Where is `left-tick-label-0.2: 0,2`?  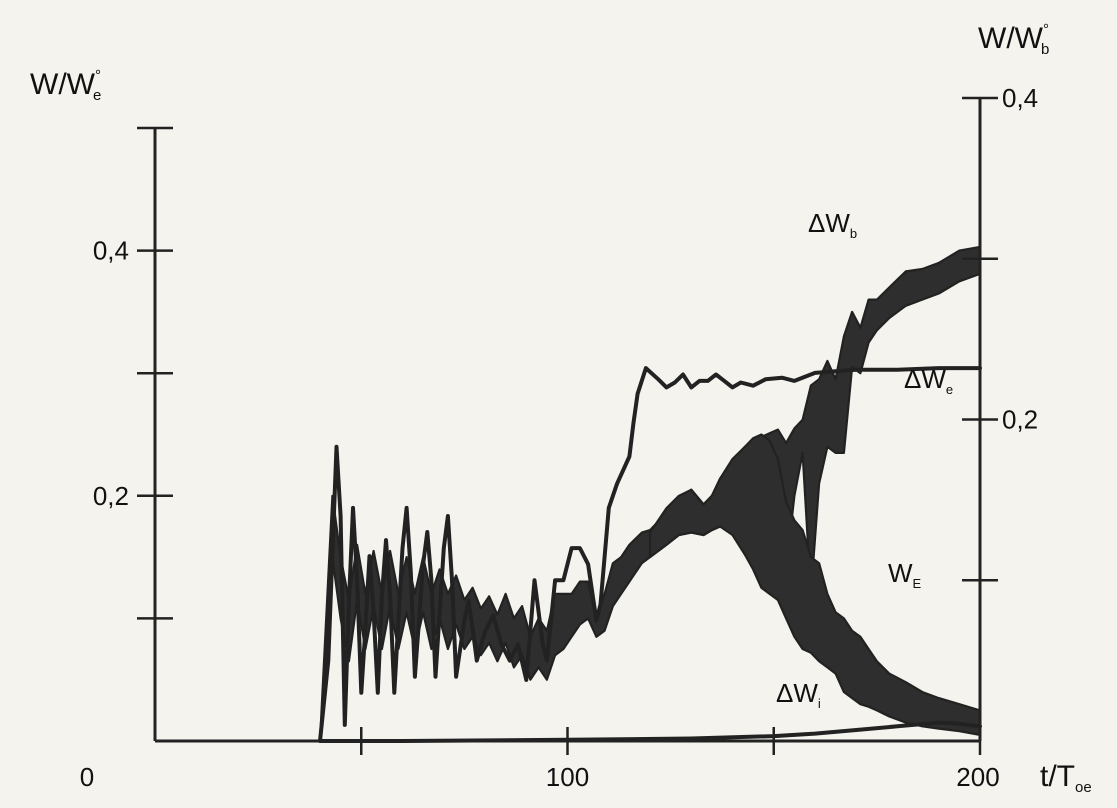
left-tick-label-0.2: 0,2 is located at coordinates (111, 496).